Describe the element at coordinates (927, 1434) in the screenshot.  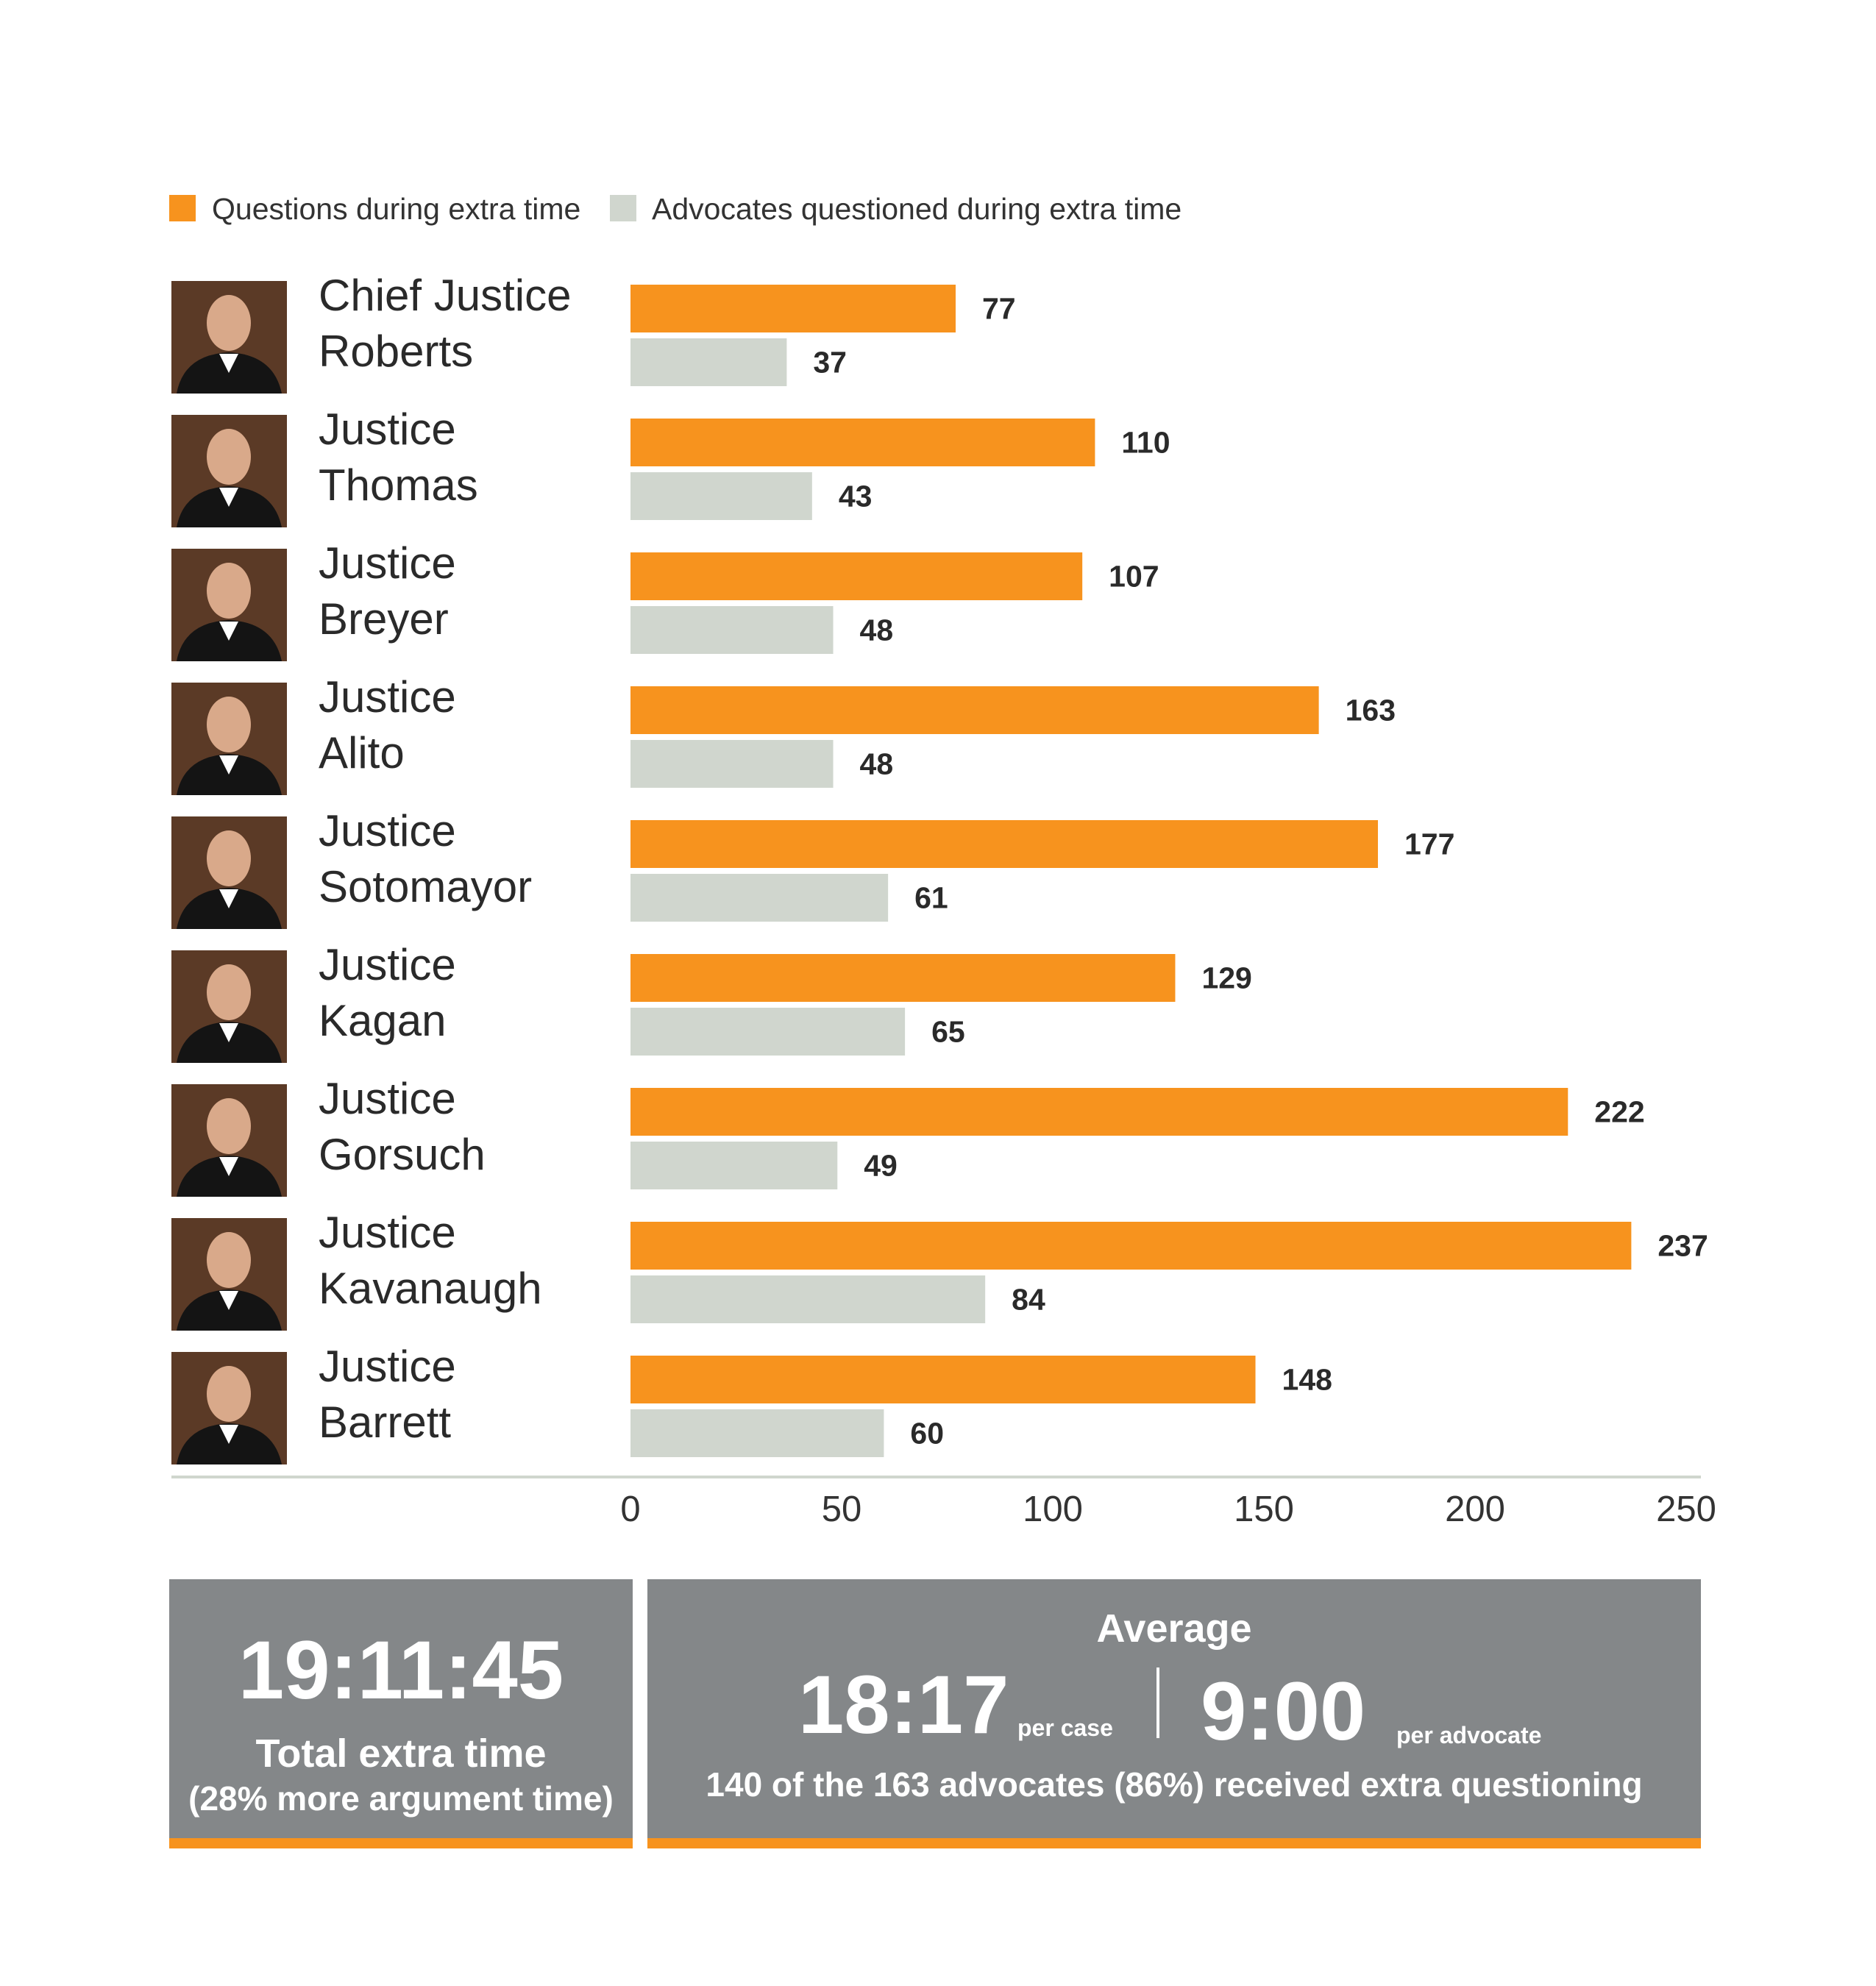
I see `value-label-advocates-justice-barrett: 60` at that location.